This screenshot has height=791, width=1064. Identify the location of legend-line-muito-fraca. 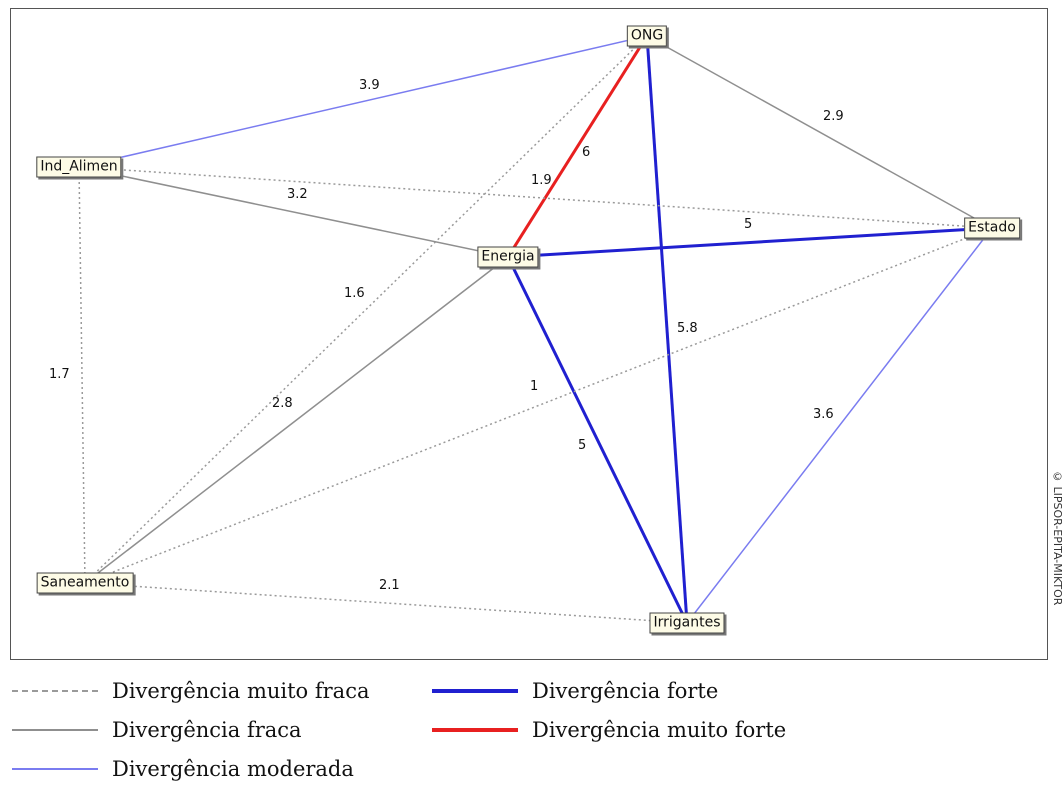
(55, 691).